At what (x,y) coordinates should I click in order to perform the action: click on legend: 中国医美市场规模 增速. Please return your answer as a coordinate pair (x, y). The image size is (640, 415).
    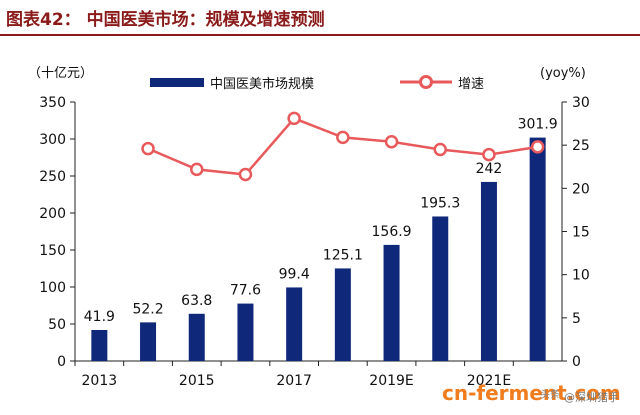
    Looking at the image, I should click on (317, 83).